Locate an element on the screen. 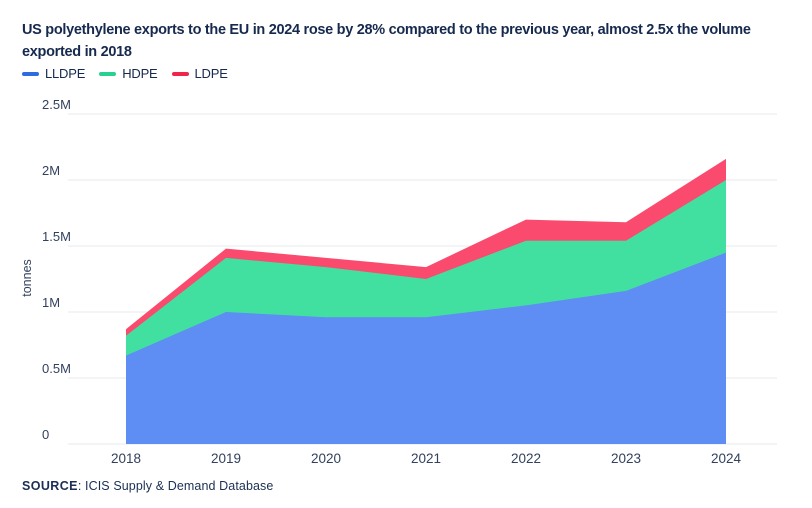 The image size is (812, 508). source-note: SOURCE: ICIS Supply & Demand Database is located at coordinates (147, 486).